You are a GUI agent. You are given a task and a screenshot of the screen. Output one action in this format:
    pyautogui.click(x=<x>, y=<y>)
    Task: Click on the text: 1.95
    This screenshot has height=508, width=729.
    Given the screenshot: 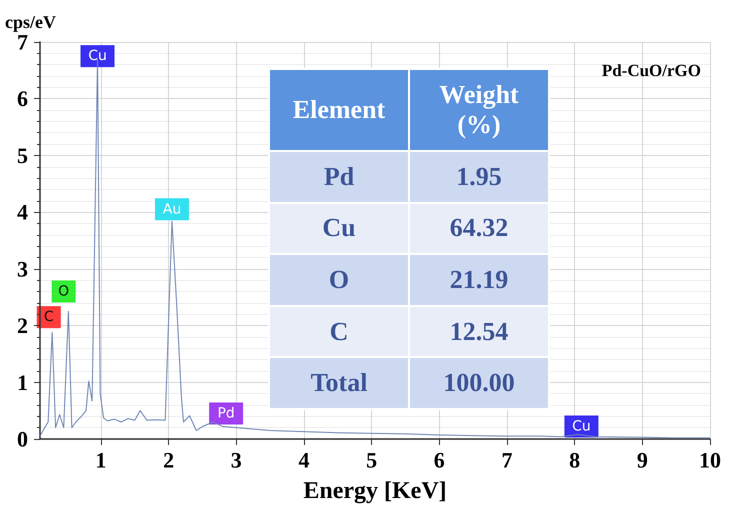 What is the action you would take?
    pyautogui.click(x=479, y=176)
    